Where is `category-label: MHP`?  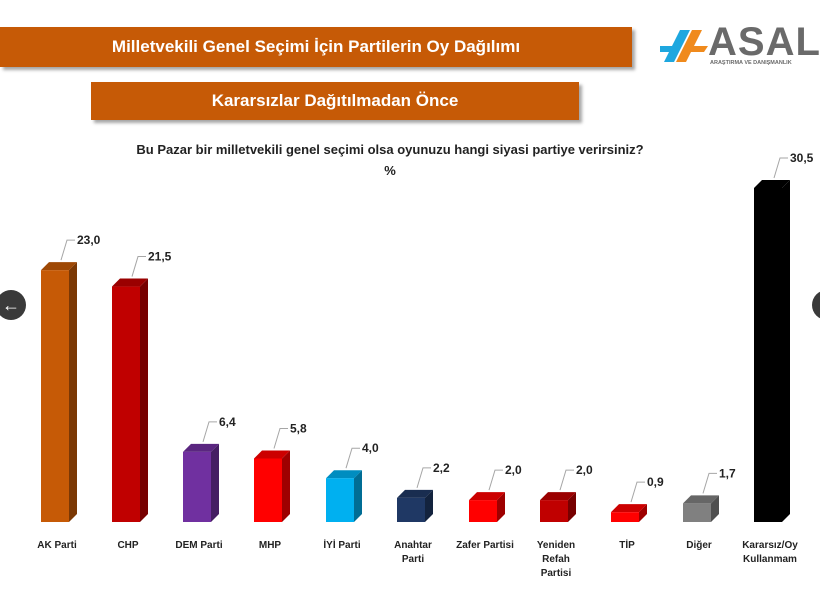 category-label: MHP is located at coordinates (270, 545).